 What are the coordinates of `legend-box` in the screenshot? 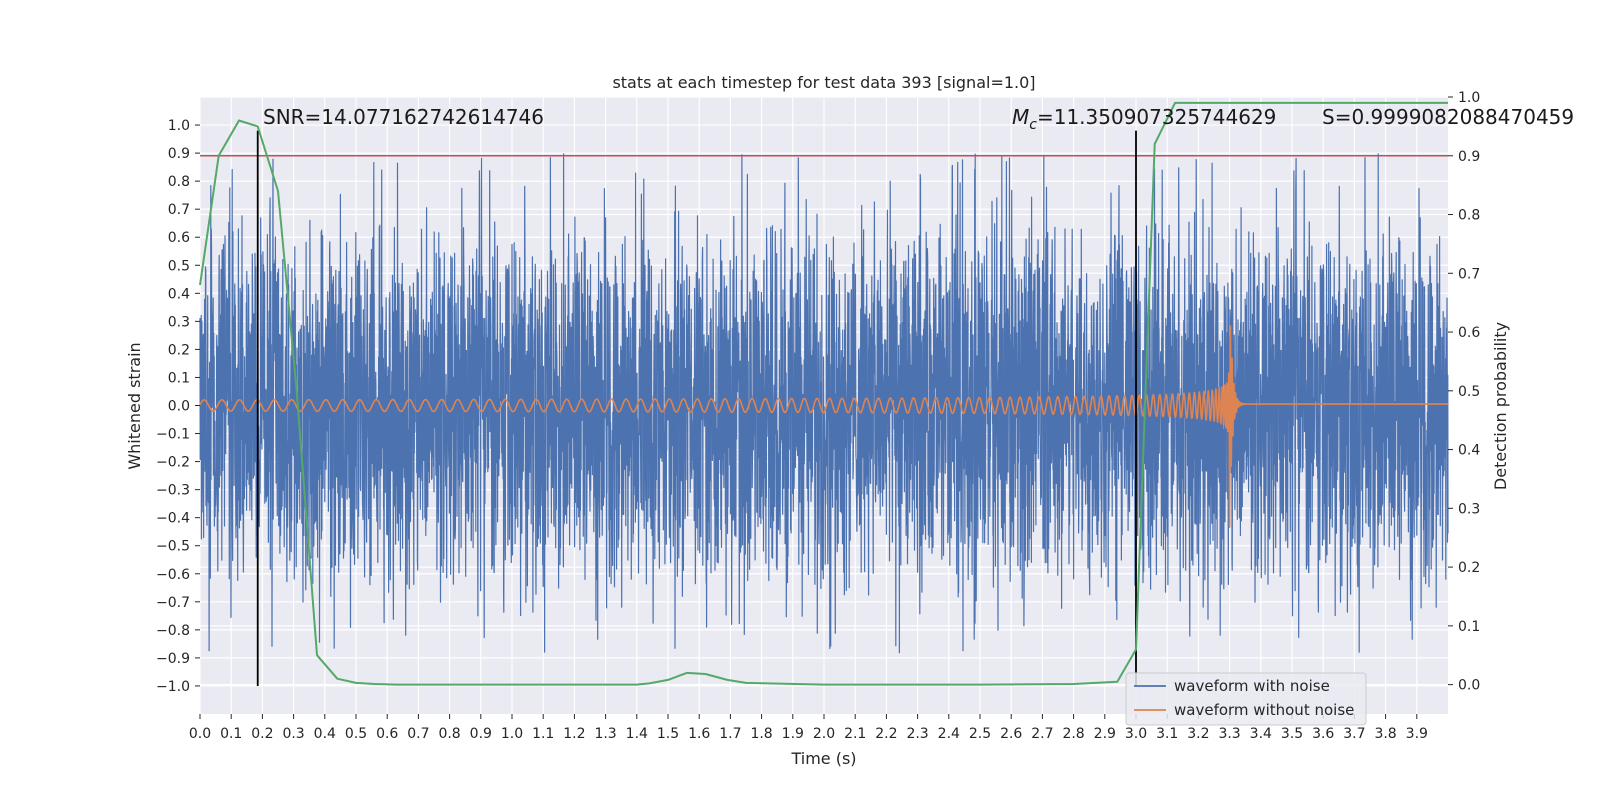 It's located at (1246, 699).